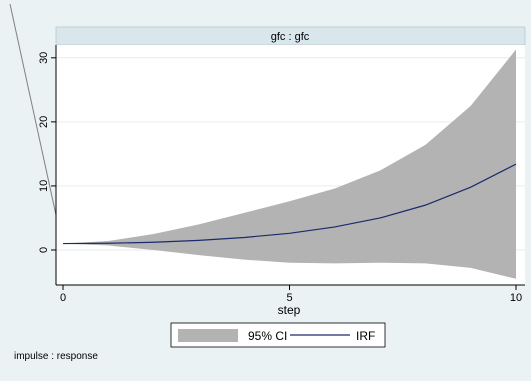 This screenshot has width=531, height=381. I want to click on x-tick-label: 10, so click(516, 298).